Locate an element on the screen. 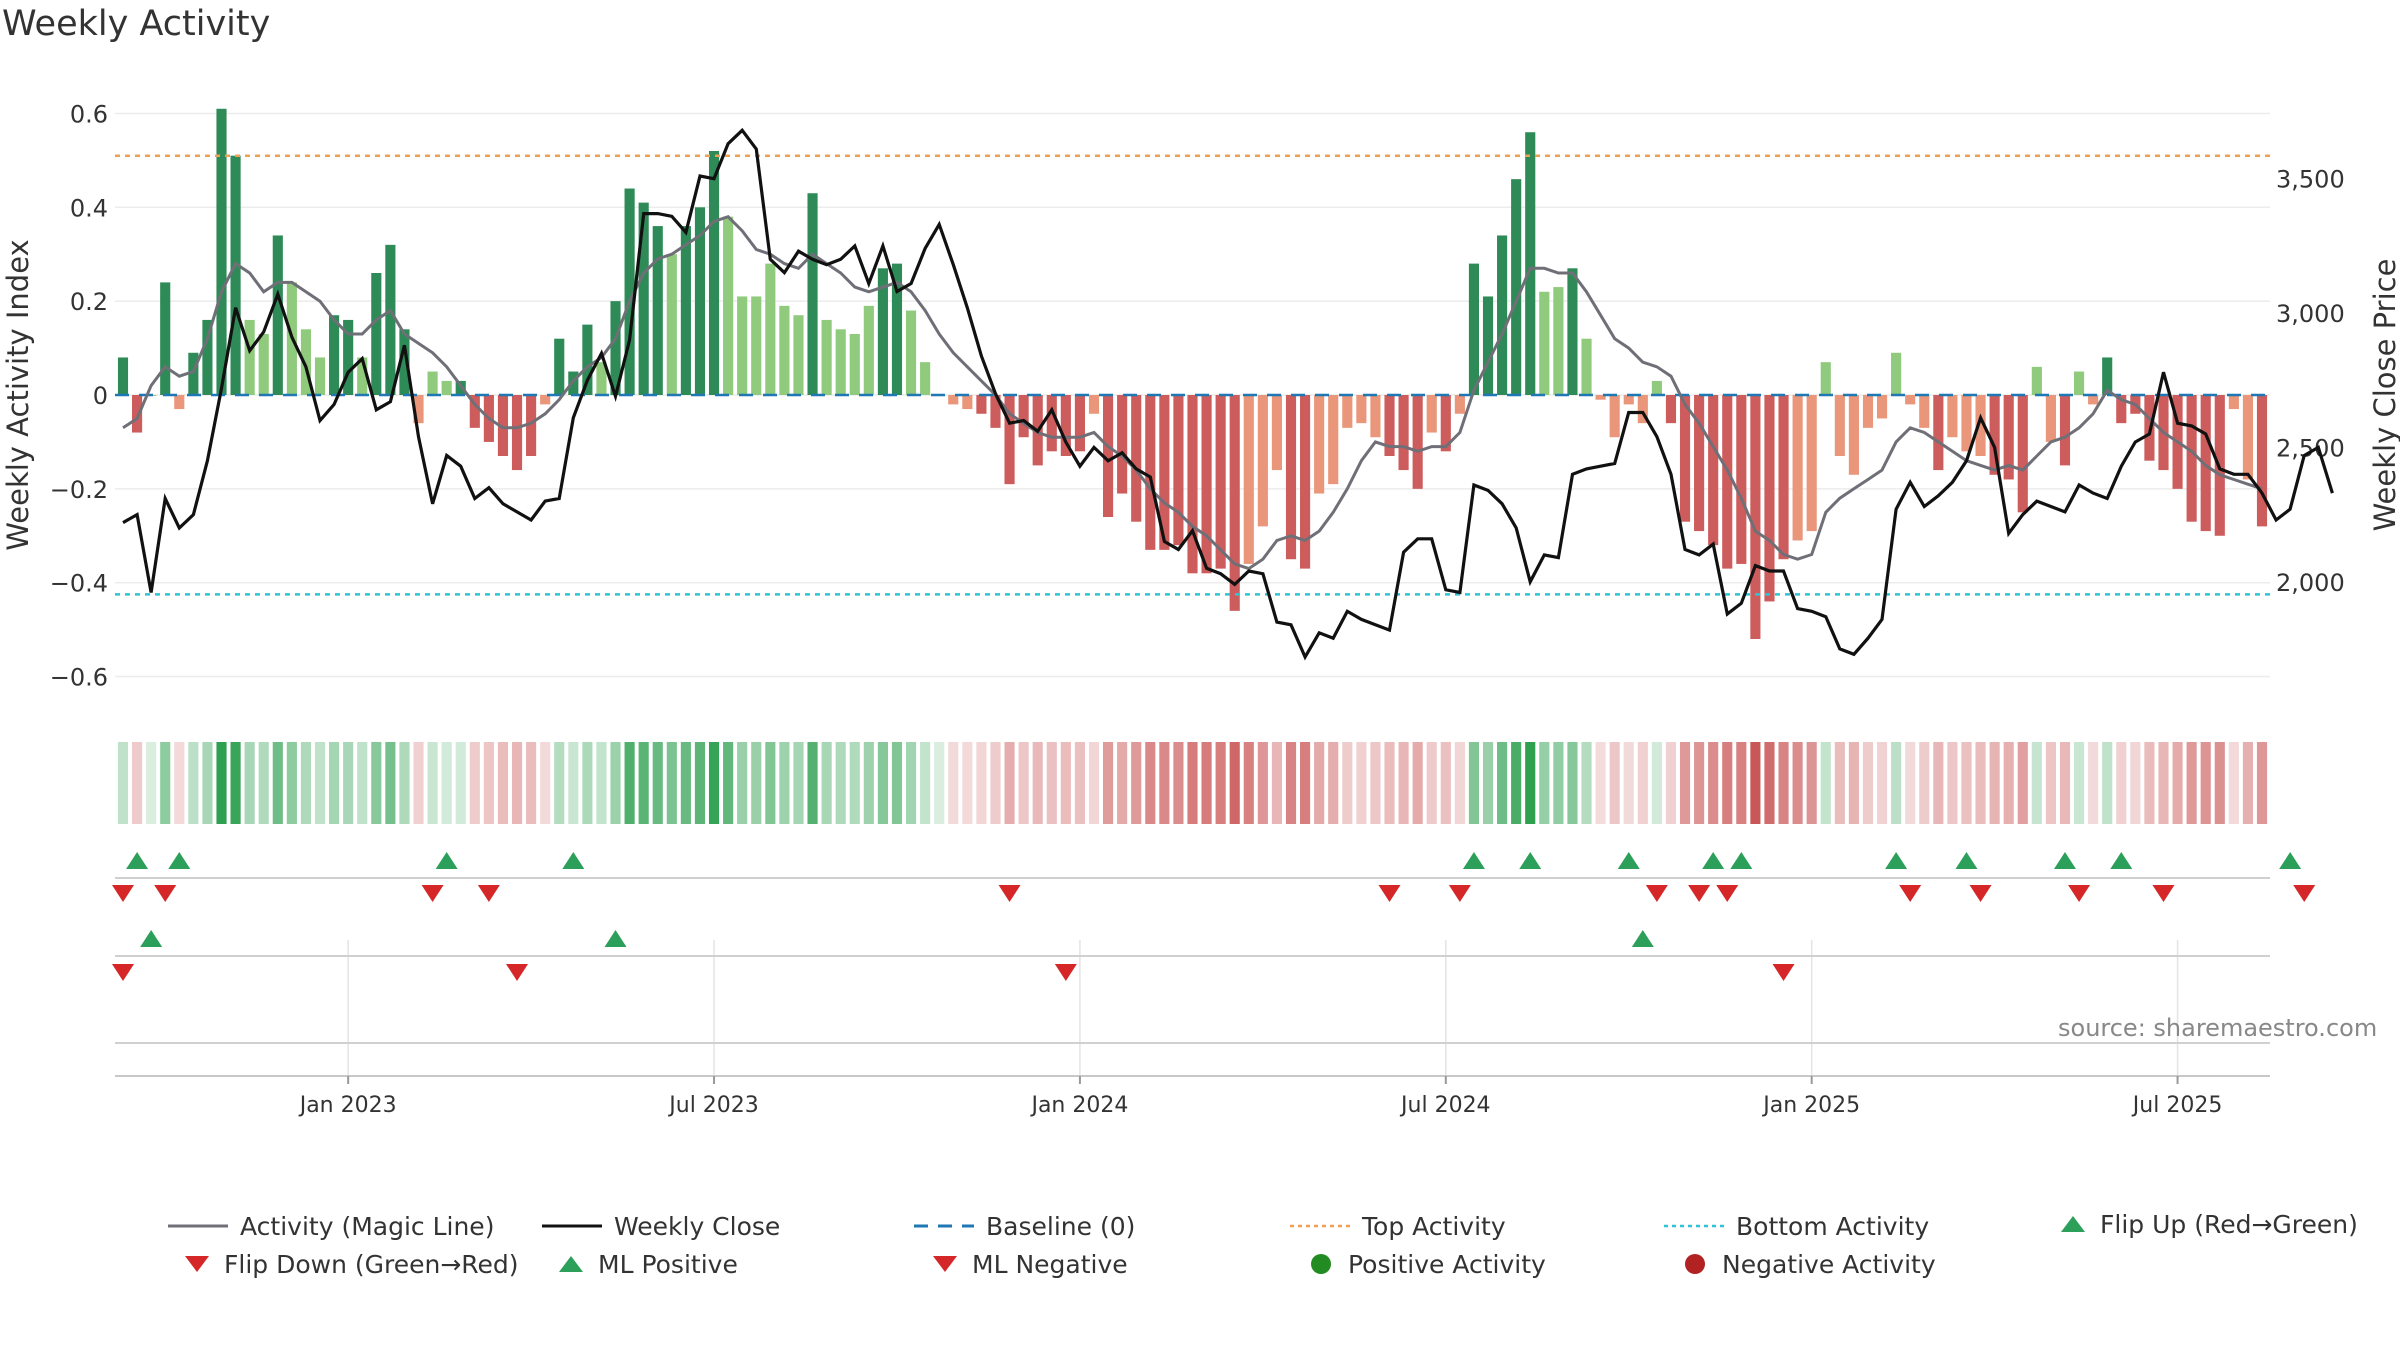 The image size is (2400, 1350). y2-tick-label: 3,500 is located at coordinates (2310, 180).